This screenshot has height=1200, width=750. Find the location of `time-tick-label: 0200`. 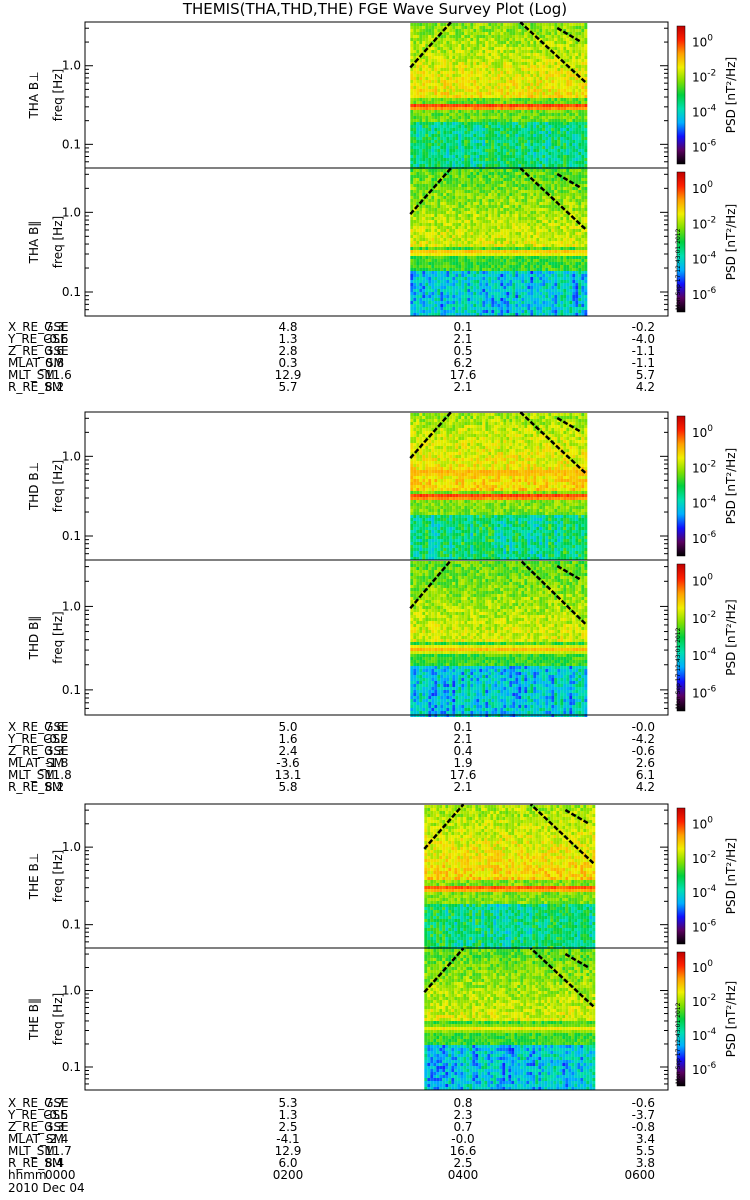

time-tick-label: 0200 is located at coordinates (288, 1175).